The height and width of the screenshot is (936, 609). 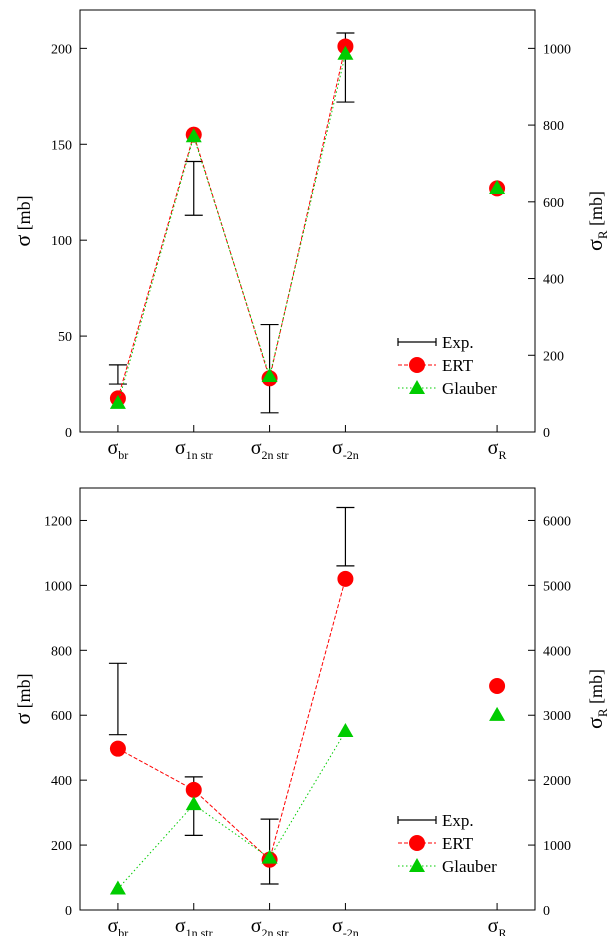 I want to click on y-tick-label: 1200, so click(x=58, y=521).